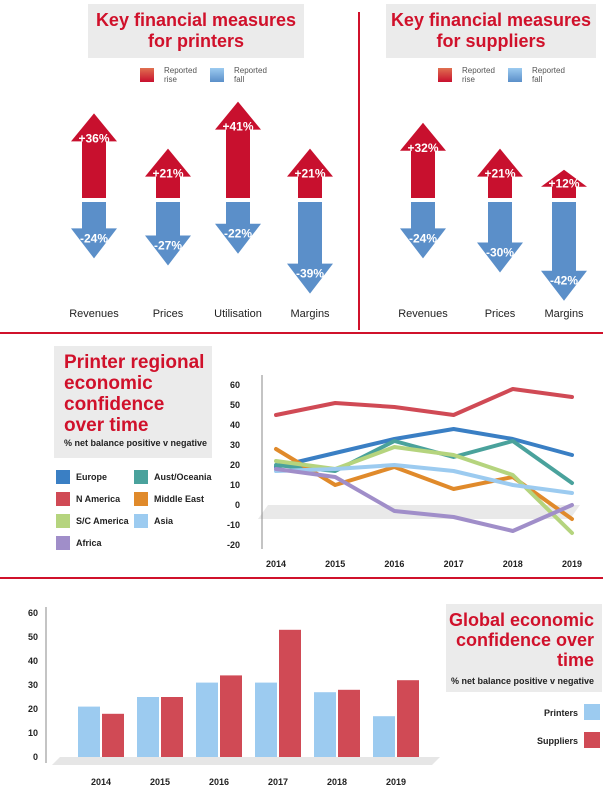 The width and height of the screenshot is (603, 792). What do you see at coordinates (394, 564) in the screenshot?
I see `x-tick-label: 2016` at bounding box center [394, 564].